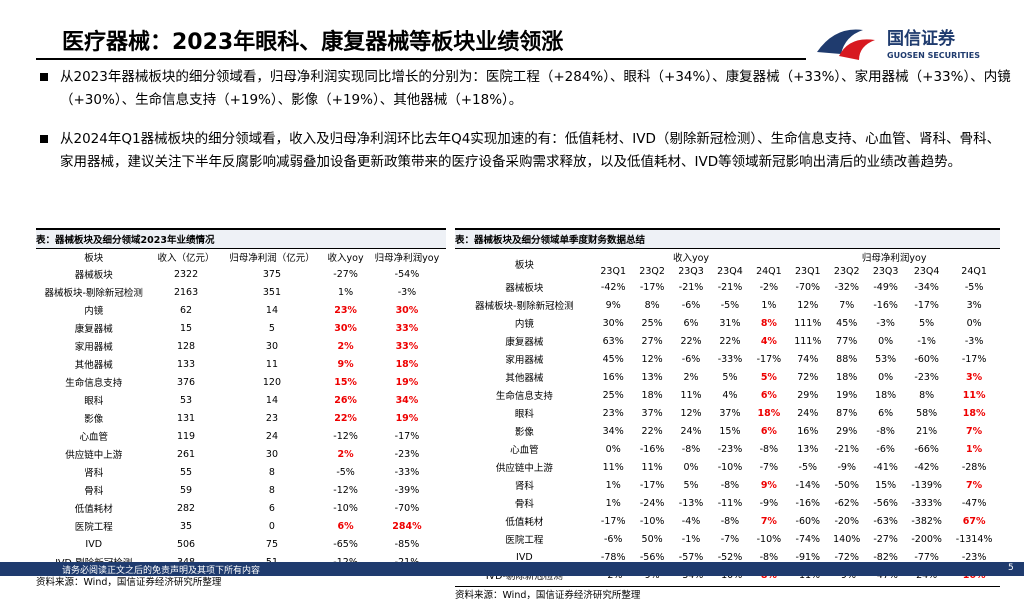  Describe the element at coordinates (407, 508) in the screenshot. I see `cell: -70%` at that location.